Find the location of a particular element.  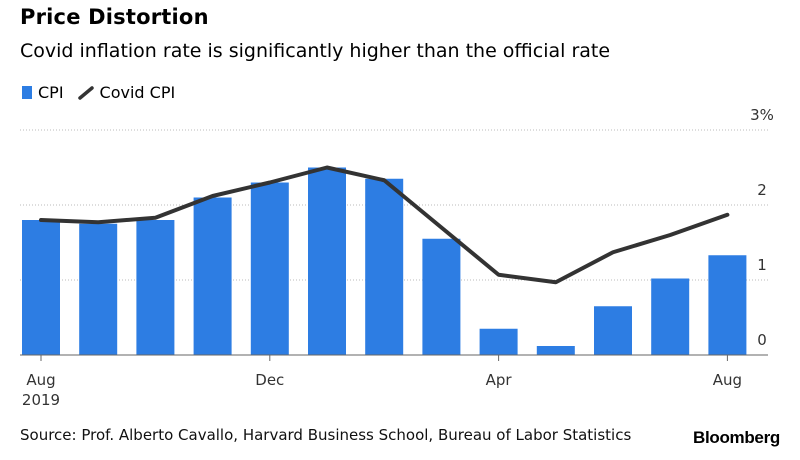

x-tick-label: Dec is located at coordinates (269, 380).